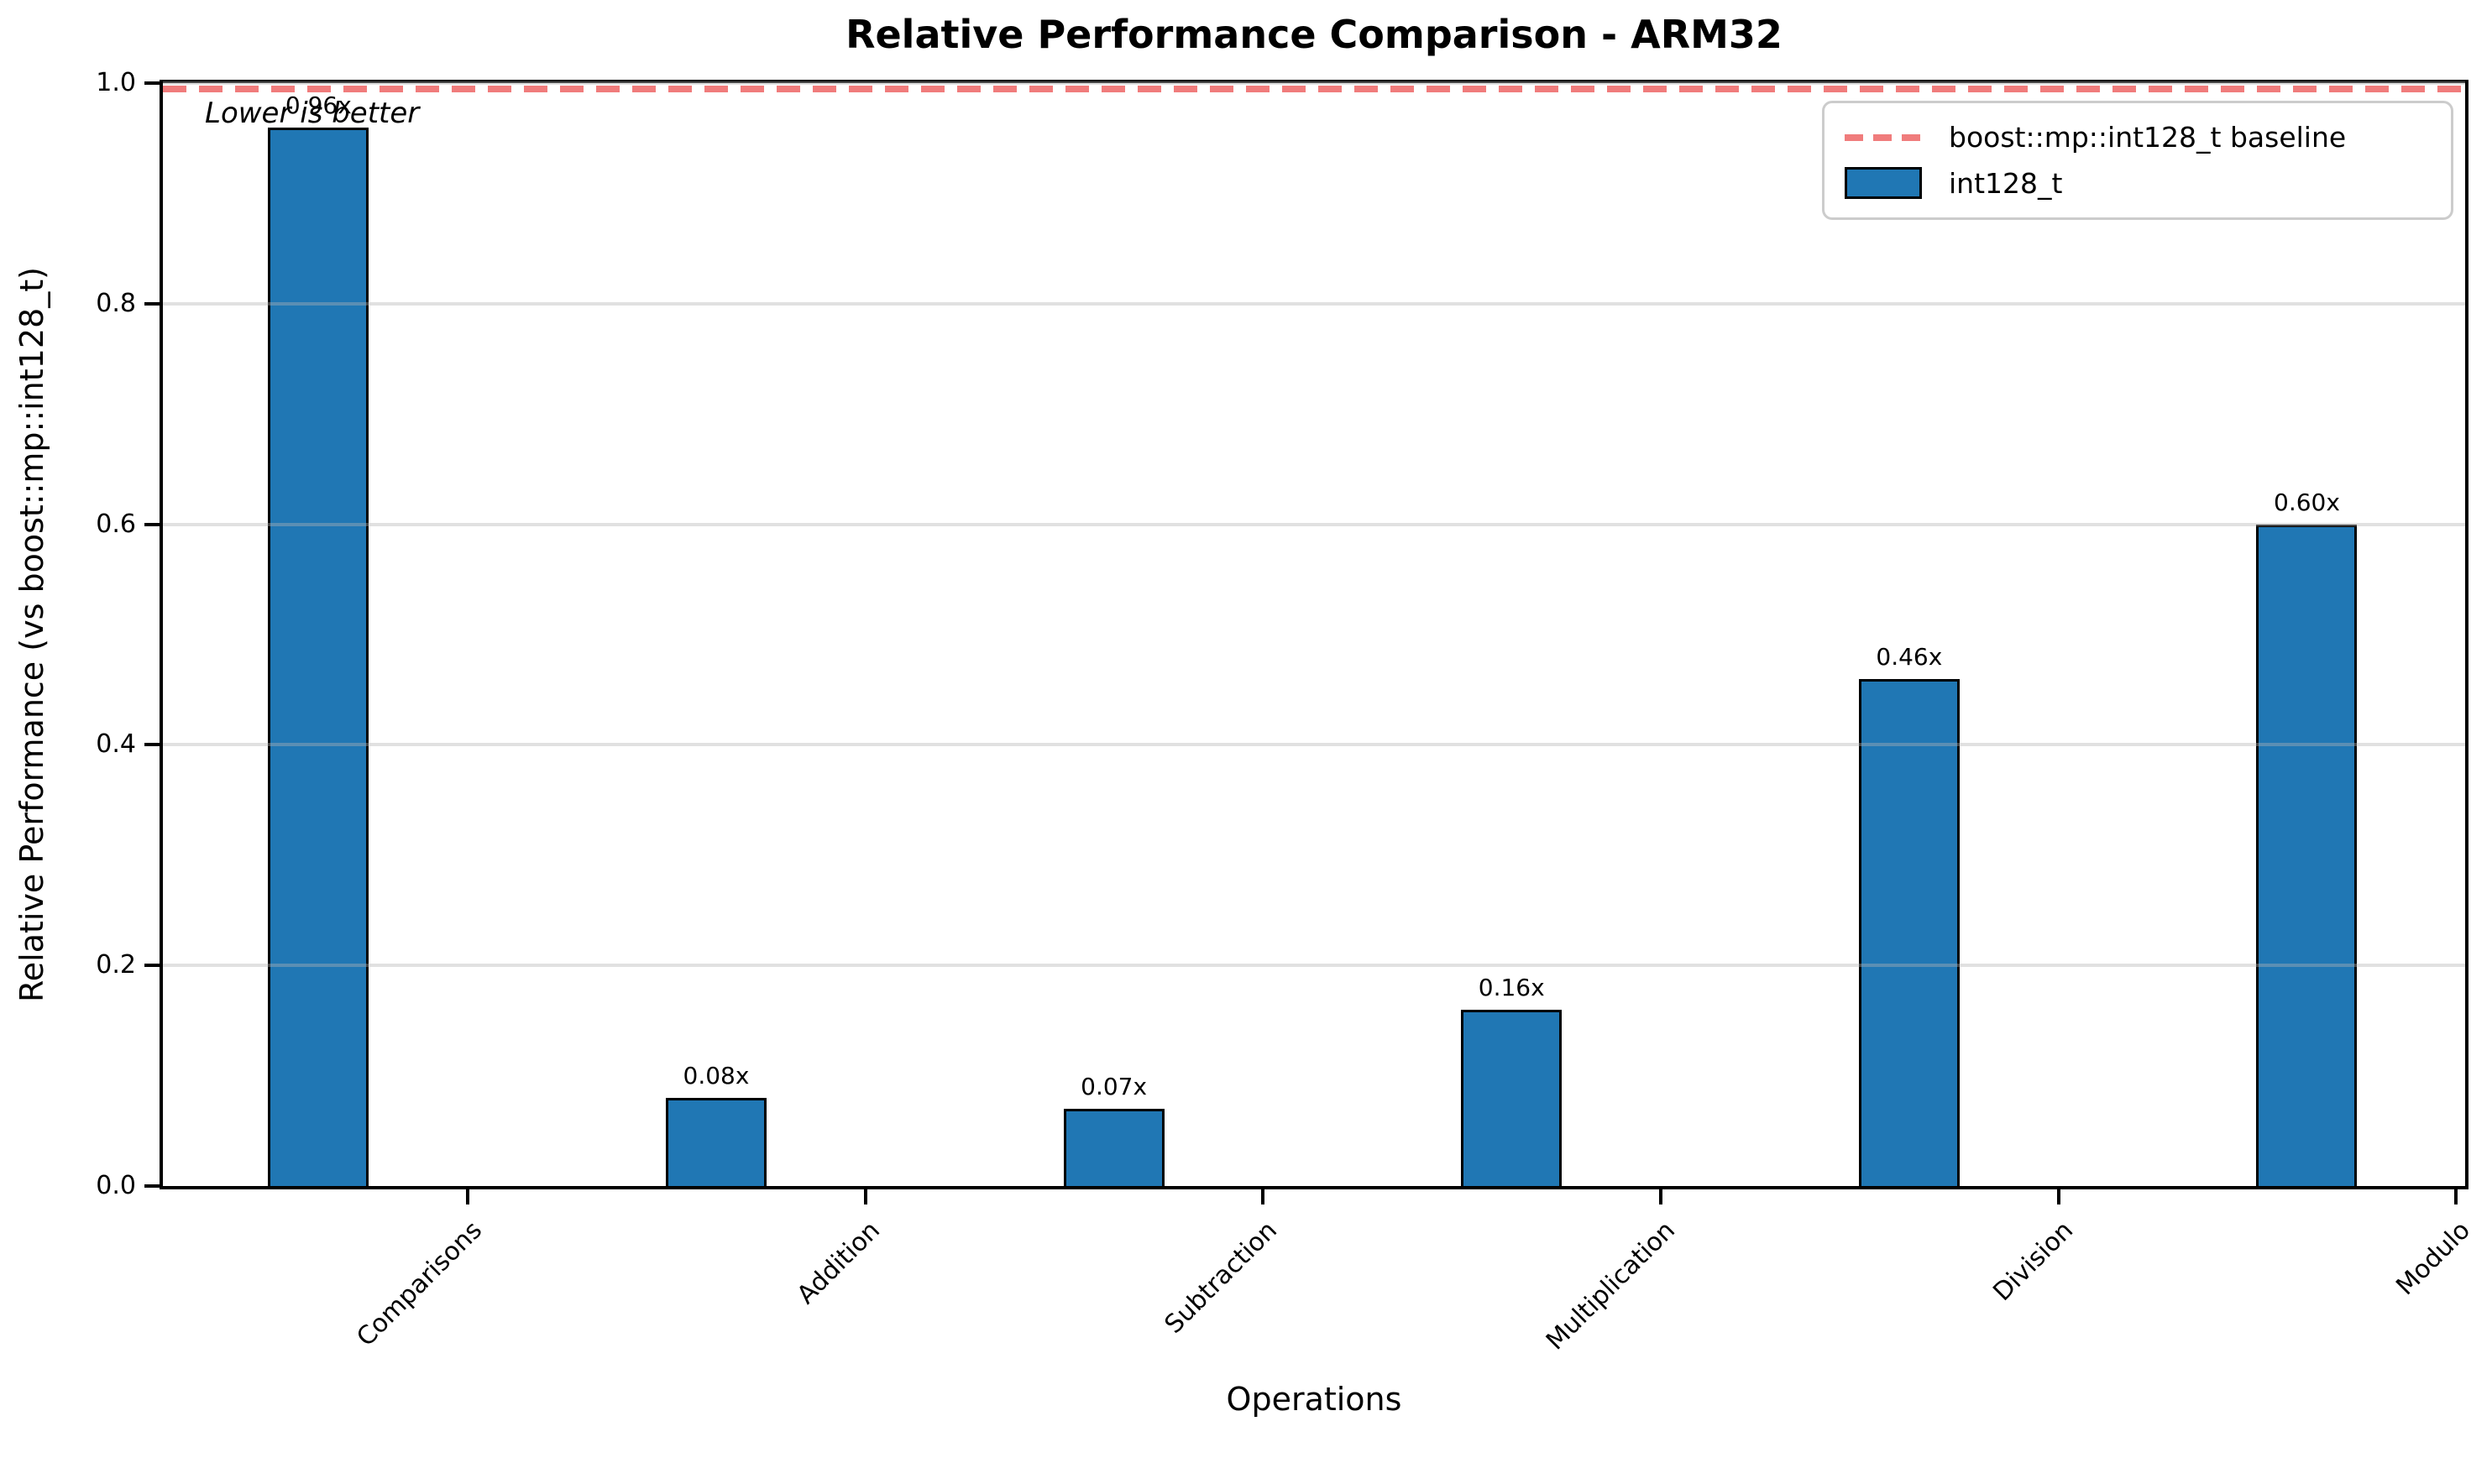 This screenshot has height=1484, width=2492. Describe the element at coordinates (1511, 987) in the screenshot. I see `bar-value-label: 0.16x` at that location.